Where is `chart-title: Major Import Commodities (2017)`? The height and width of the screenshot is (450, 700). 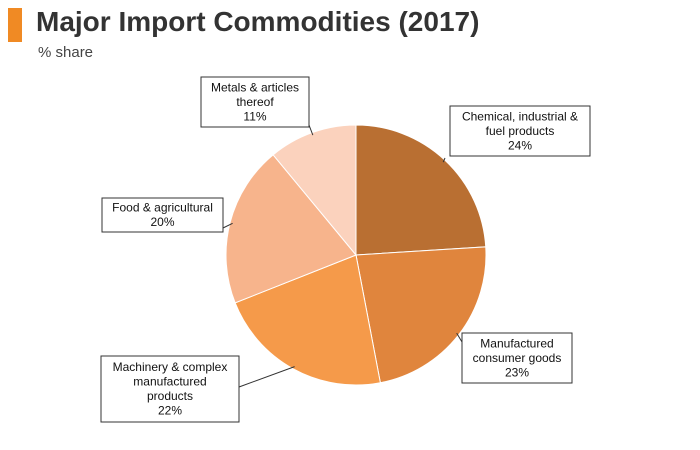 chart-title: Major Import Commodities (2017) is located at coordinates (258, 21).